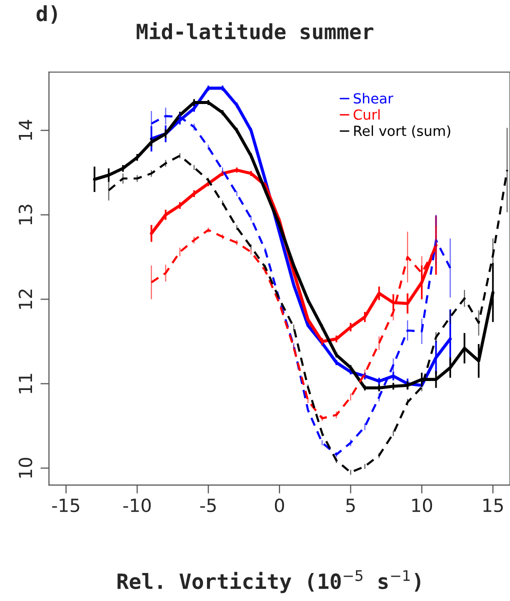 The image size is (510, 601). I want to click on y-tick-label: 11, so click(25, 384).